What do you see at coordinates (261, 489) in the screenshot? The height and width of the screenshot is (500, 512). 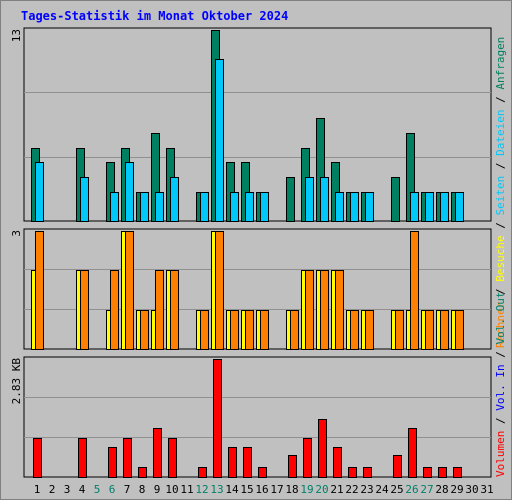 I see `day-label-16: 16` at bounding box center [261, 489].